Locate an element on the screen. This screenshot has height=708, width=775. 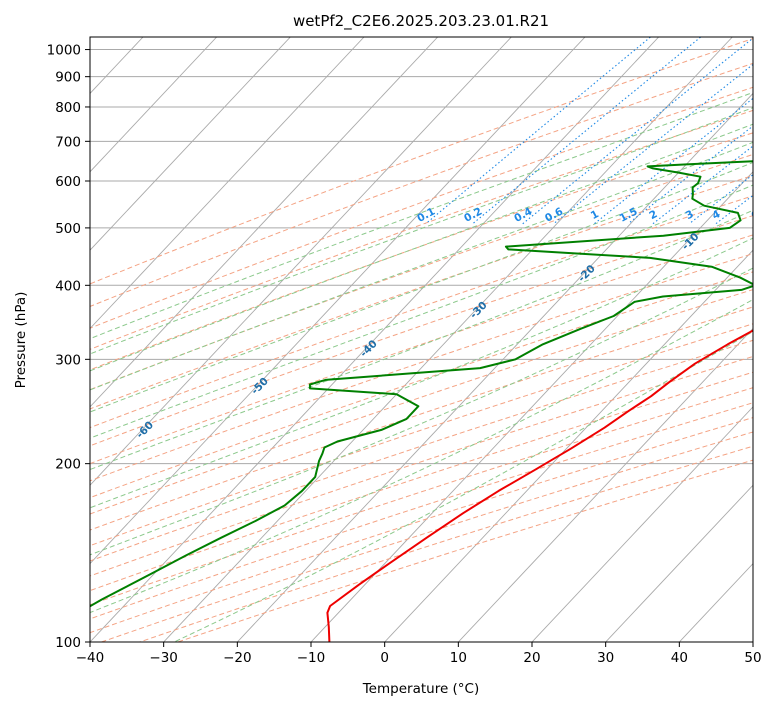
y-axis-label: Pressure (hPa) is located at coordinates (21, 340).